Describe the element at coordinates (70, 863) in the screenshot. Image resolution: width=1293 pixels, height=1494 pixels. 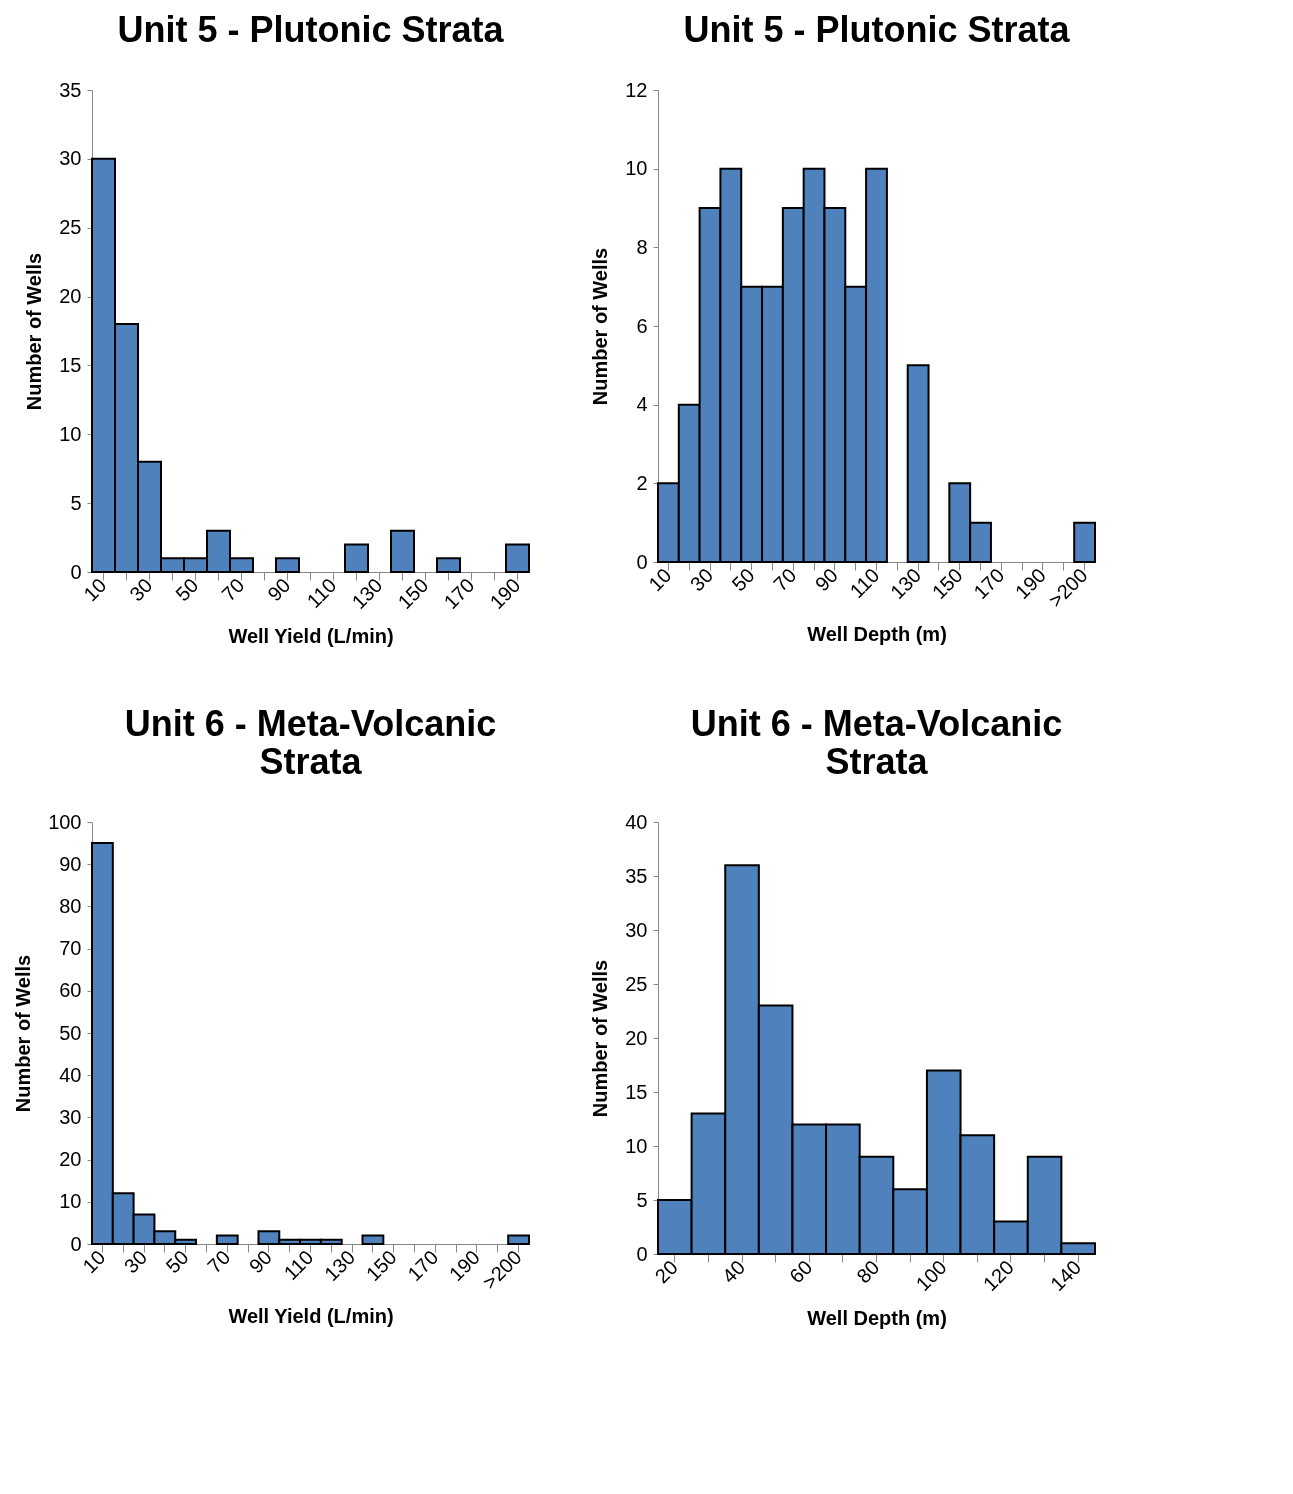
I see `y-tick-label: 90` at that location.